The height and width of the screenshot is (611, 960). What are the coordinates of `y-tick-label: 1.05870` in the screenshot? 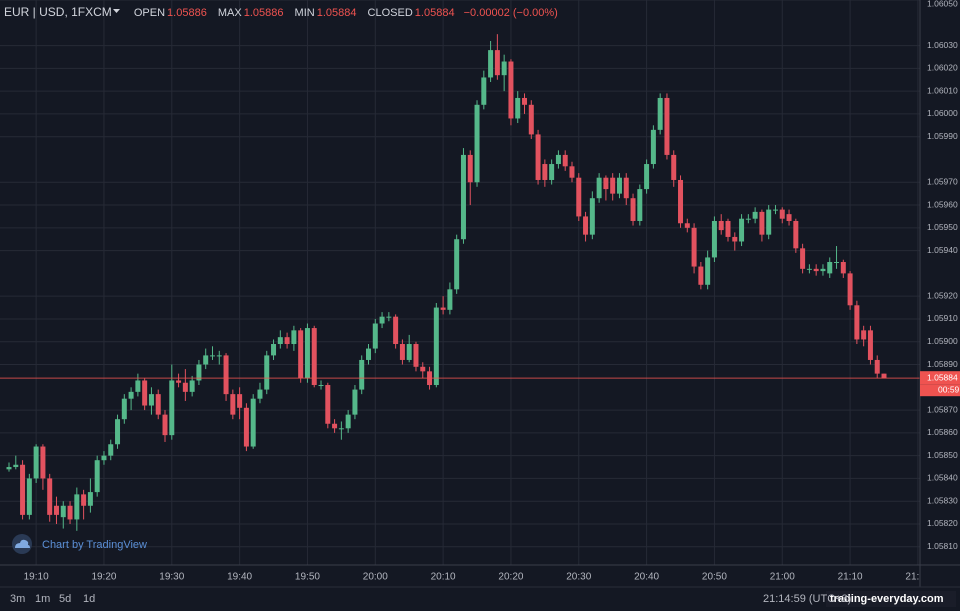 It's located at (942, 409).